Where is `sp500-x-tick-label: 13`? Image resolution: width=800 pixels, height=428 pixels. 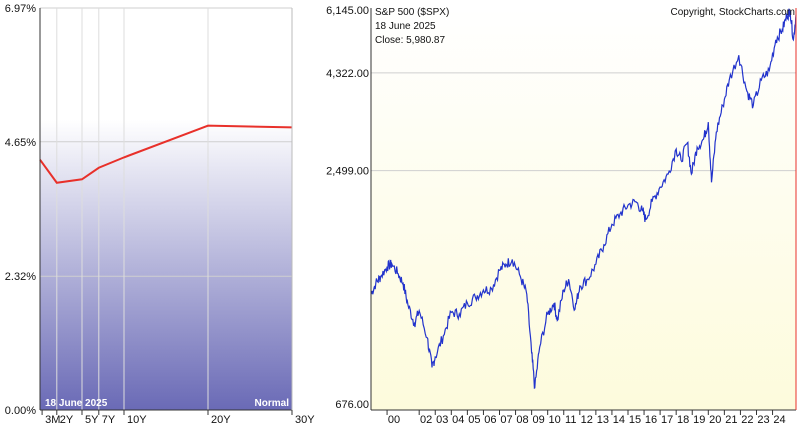
sp500-x-tick-label: 13 is located at coordinates (603, 420).